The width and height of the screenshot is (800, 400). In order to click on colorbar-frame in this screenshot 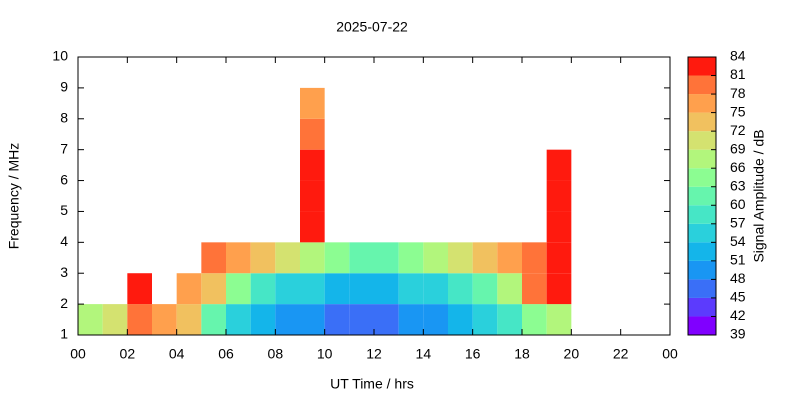, I will do `click(702, 196)`.